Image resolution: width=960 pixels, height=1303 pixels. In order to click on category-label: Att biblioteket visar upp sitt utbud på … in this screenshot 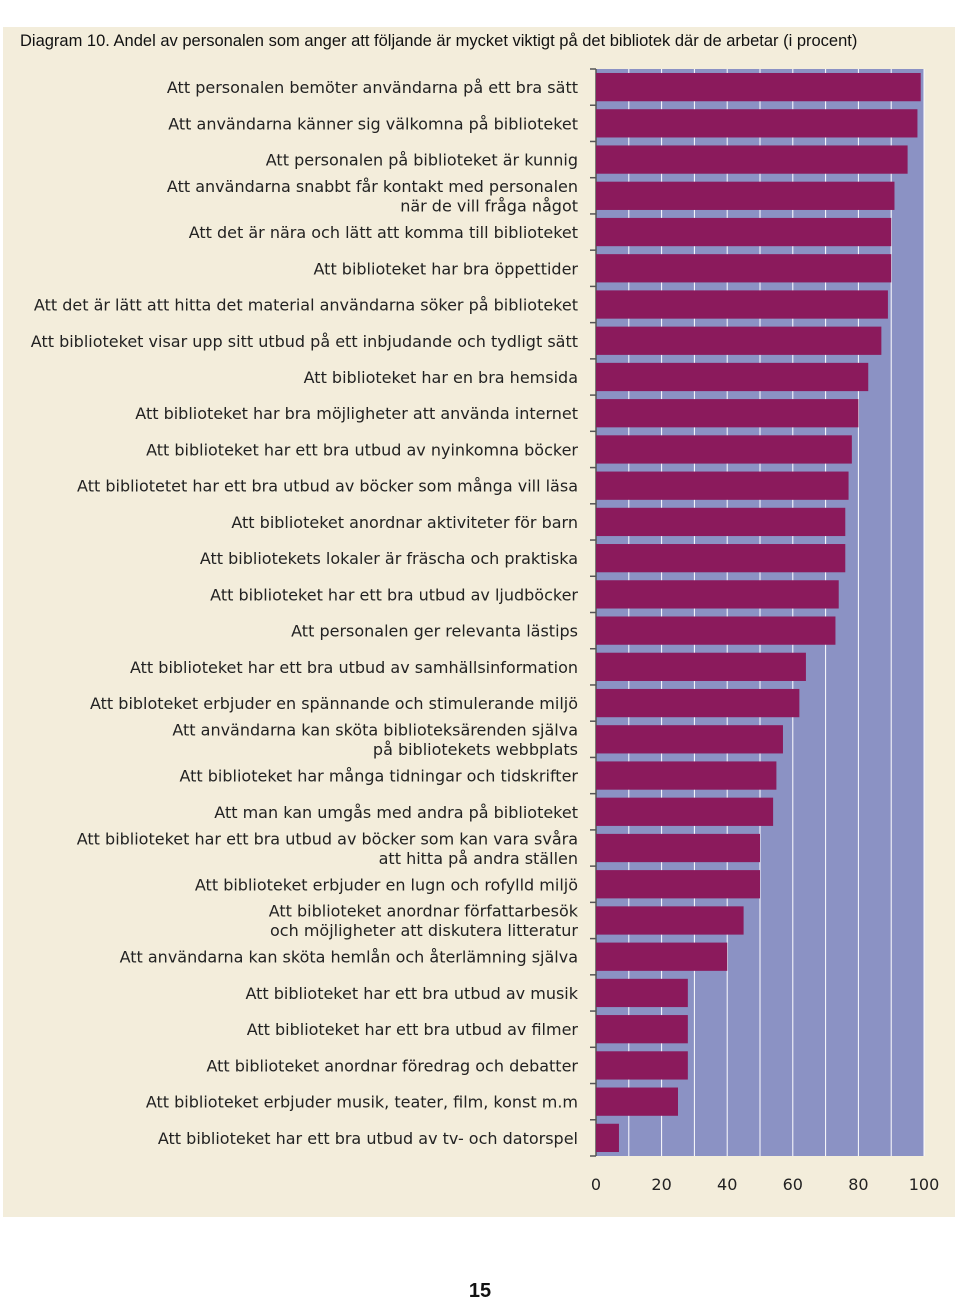, I will do `click(304, 341)`.